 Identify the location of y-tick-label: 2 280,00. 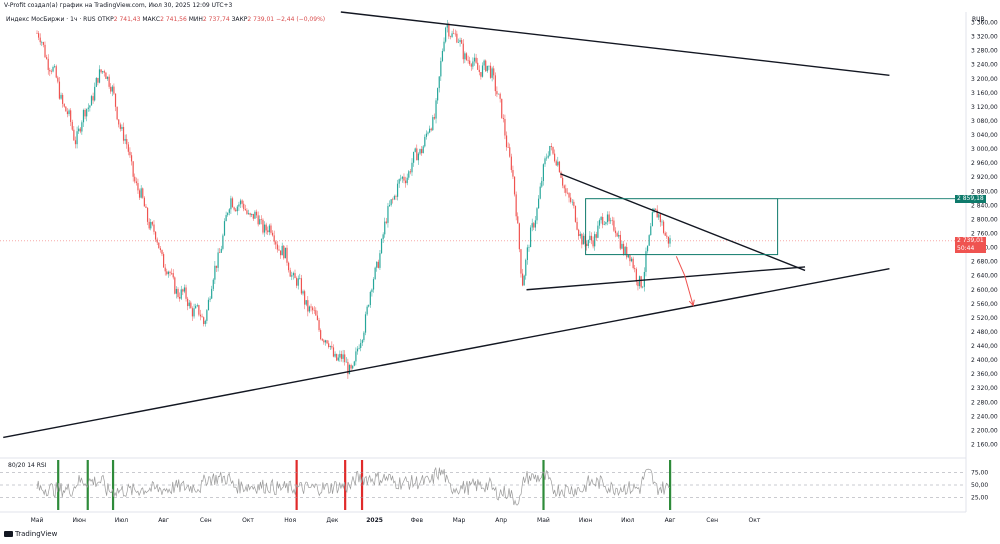
(984, 402).